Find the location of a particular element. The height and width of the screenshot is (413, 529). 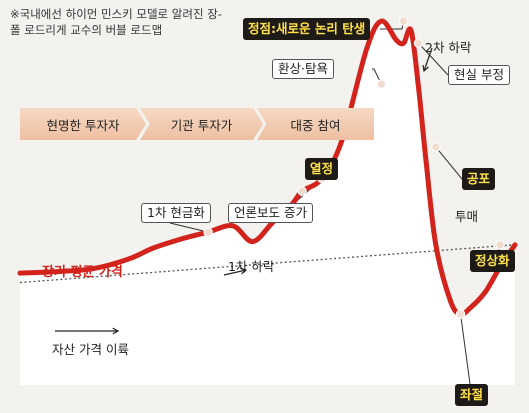

label-frenzy: 열정 is located at coordinates (322, 169).